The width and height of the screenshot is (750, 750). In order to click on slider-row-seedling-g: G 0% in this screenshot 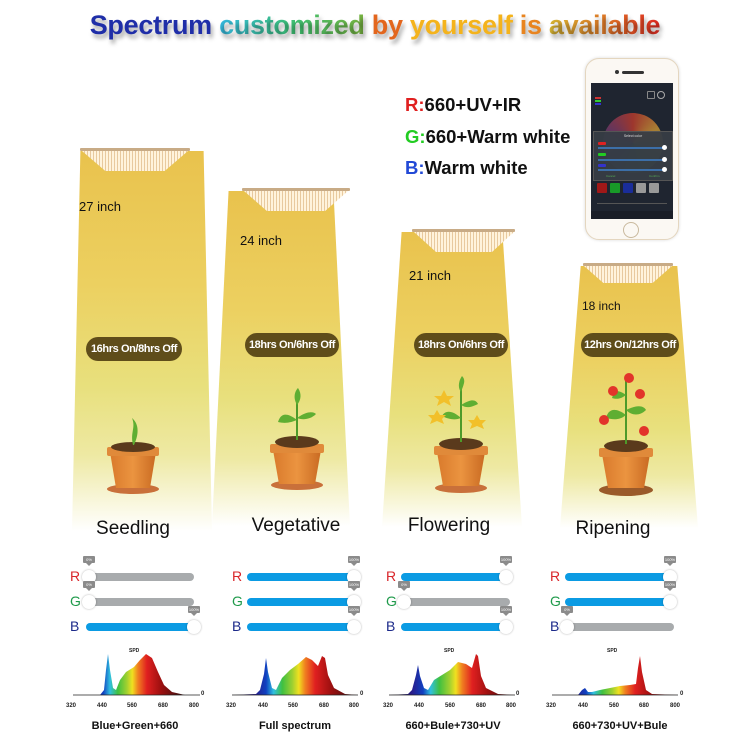, I will do `click(133, 595)`.